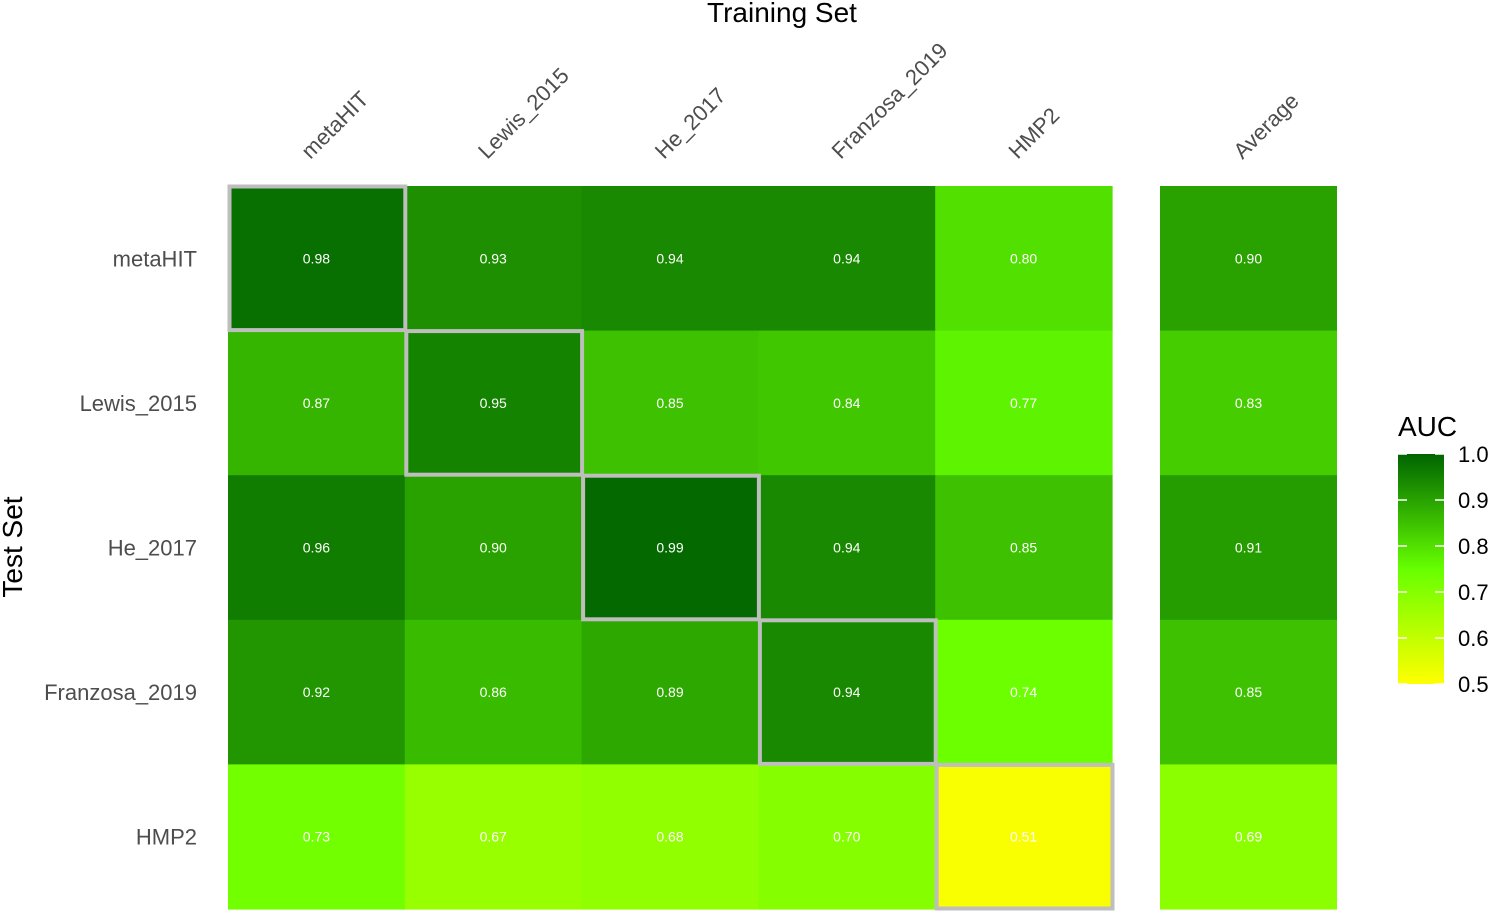  I want to click on cell-value-label: 0.86, so click(493, 692).